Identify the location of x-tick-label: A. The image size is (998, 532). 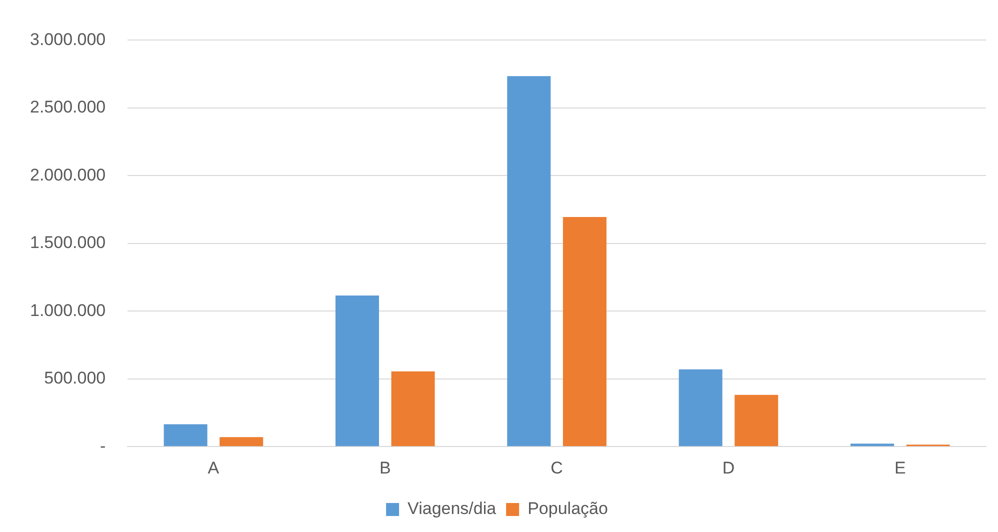
(214, 468).